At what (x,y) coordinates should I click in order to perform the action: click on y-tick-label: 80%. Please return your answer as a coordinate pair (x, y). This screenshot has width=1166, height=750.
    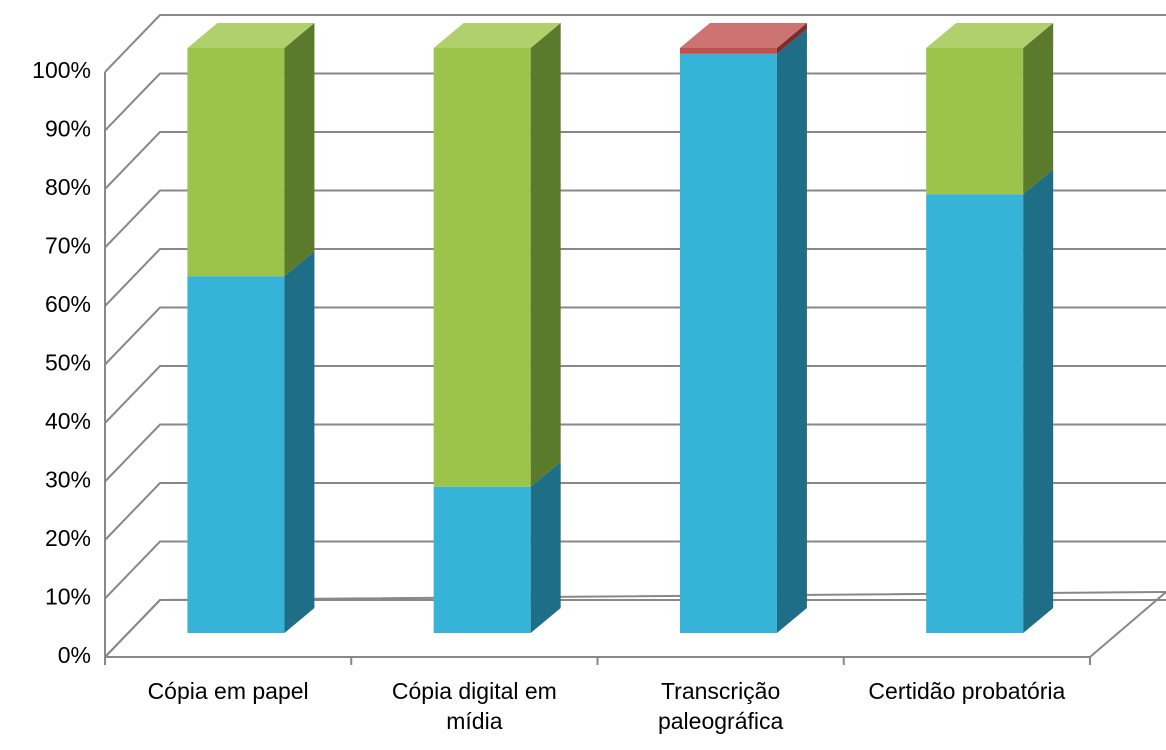
    Looking at the image, I should click on (68, 187).